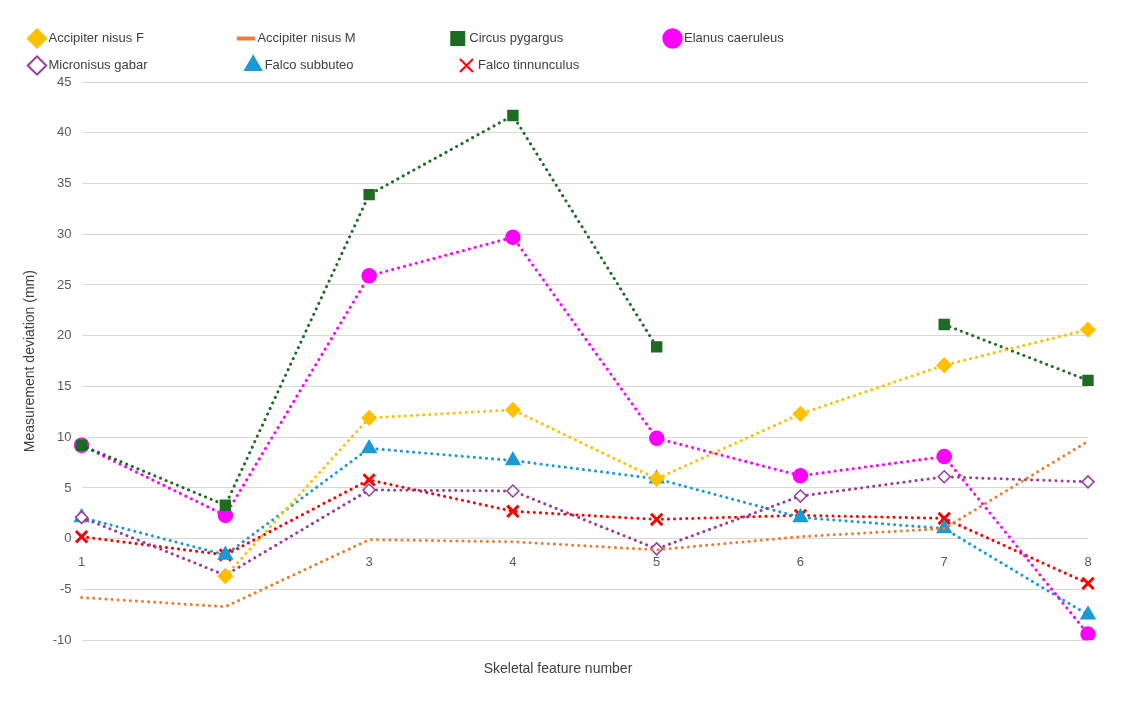  I want to click on legend-label: Falco subbuteo, so click(356, 65).